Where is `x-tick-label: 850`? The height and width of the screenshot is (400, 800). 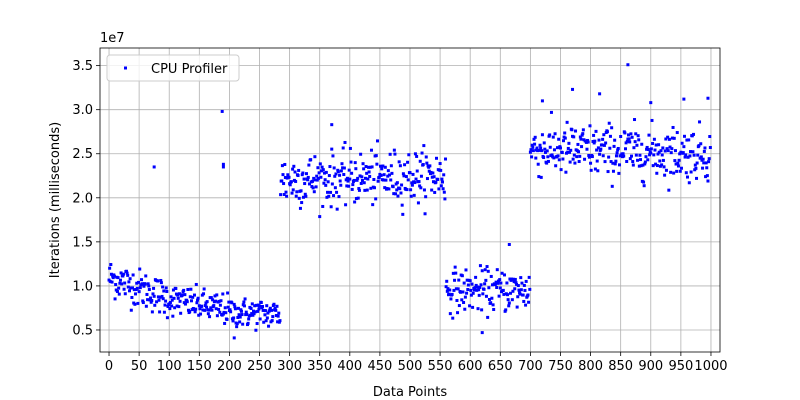 x-tick-label: 850 is located at coordinates (620, 366).